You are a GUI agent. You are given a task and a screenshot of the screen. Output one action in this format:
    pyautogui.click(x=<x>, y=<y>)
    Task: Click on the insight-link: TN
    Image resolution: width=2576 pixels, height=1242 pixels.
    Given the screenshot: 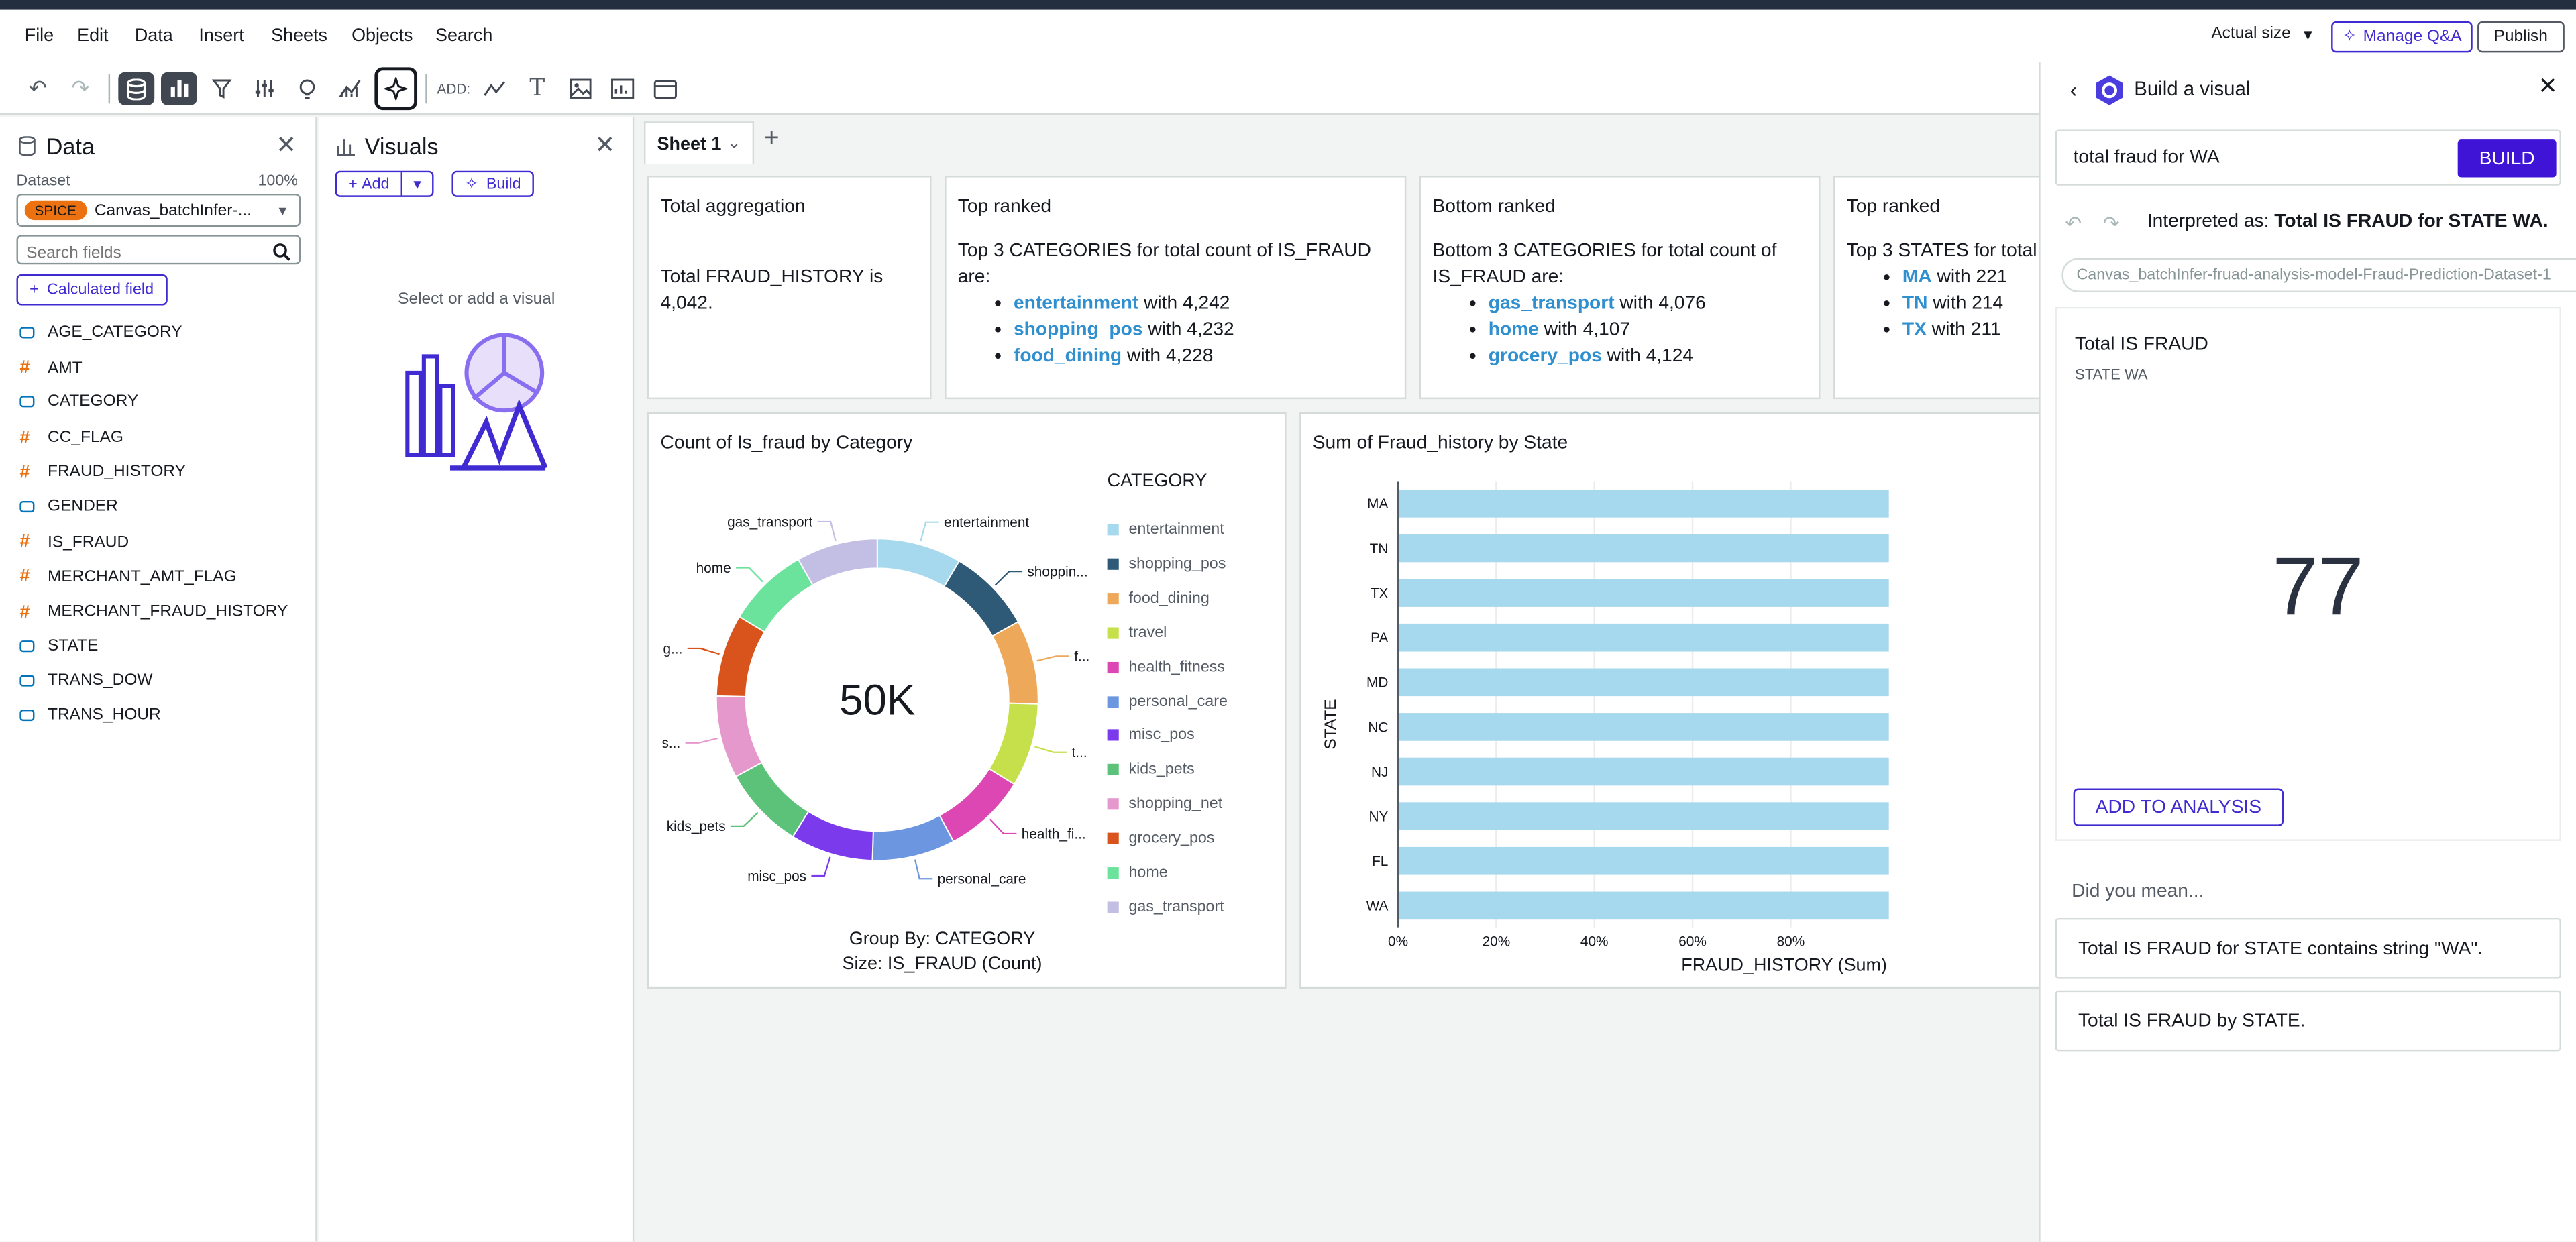 What is the action you would take?
    pyautogui.click(x=1915, y=304)
    